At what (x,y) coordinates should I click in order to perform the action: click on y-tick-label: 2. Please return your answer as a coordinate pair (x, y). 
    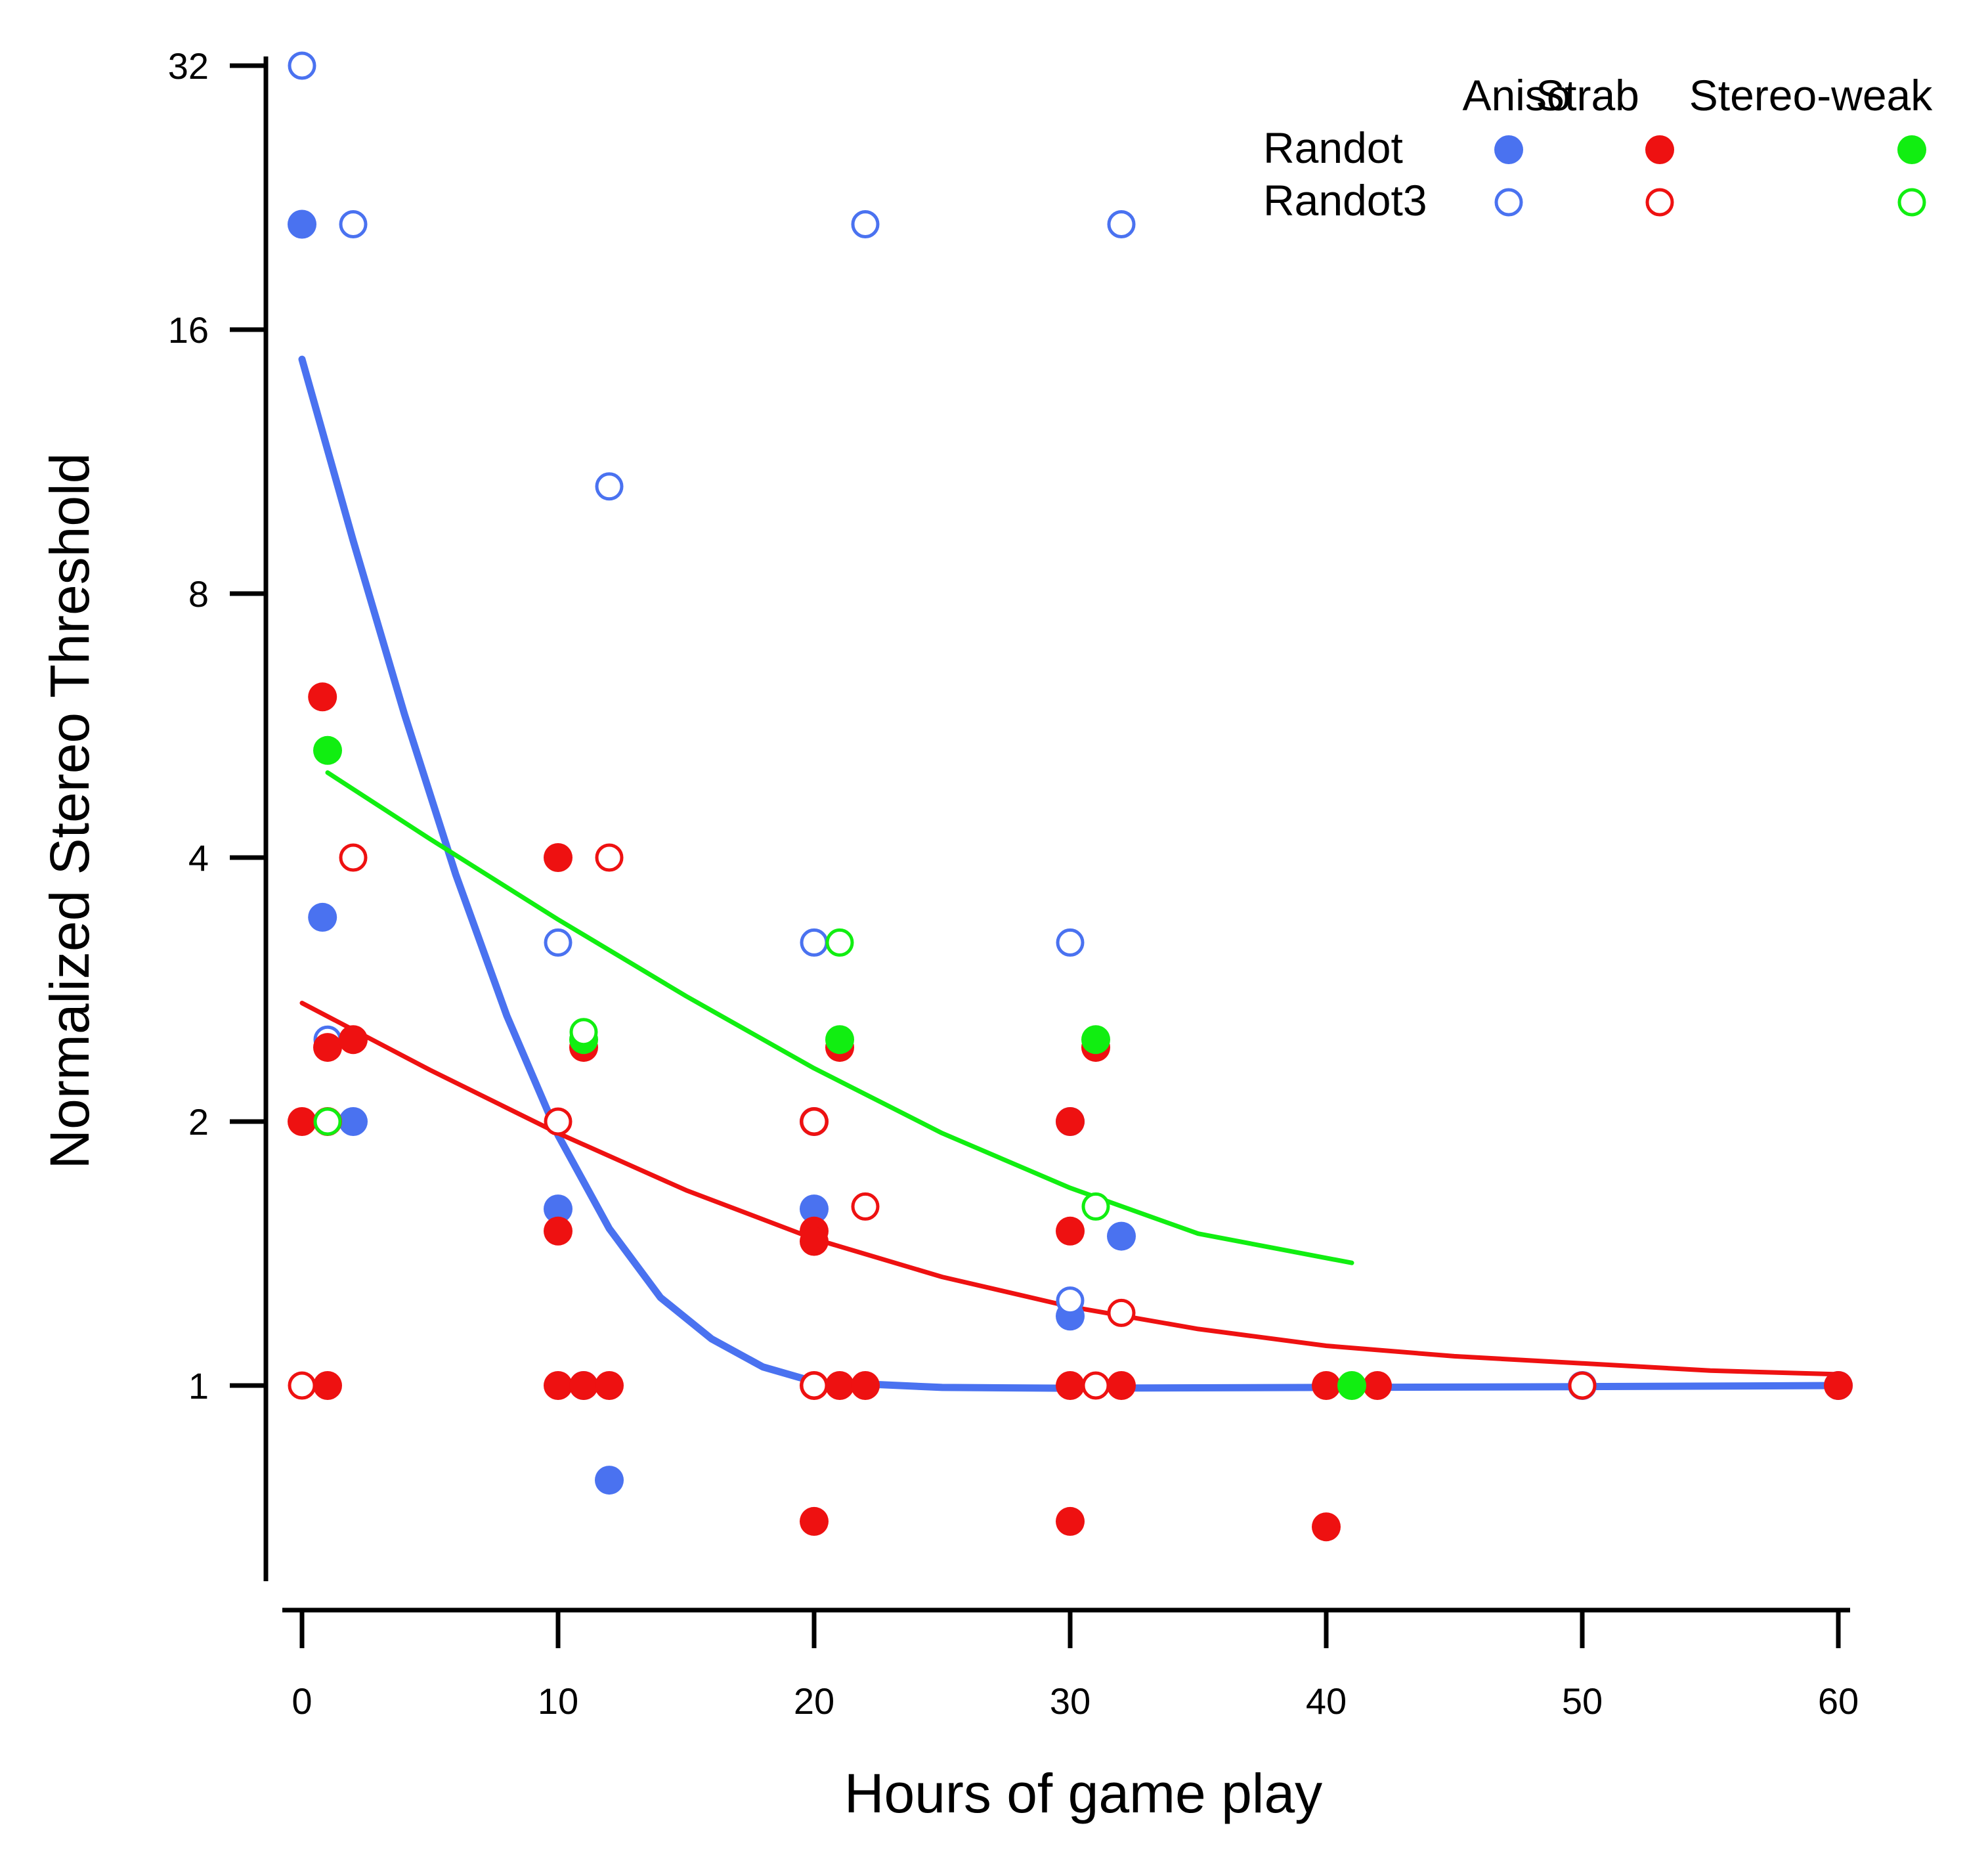
    Looking at the image, I should click on (199, 1122).